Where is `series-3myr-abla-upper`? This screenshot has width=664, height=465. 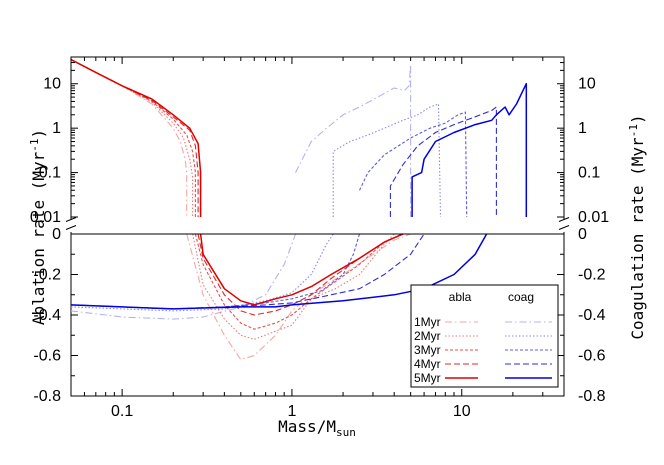 series-3myr-abla-upper is located at coordinates (133, 138).